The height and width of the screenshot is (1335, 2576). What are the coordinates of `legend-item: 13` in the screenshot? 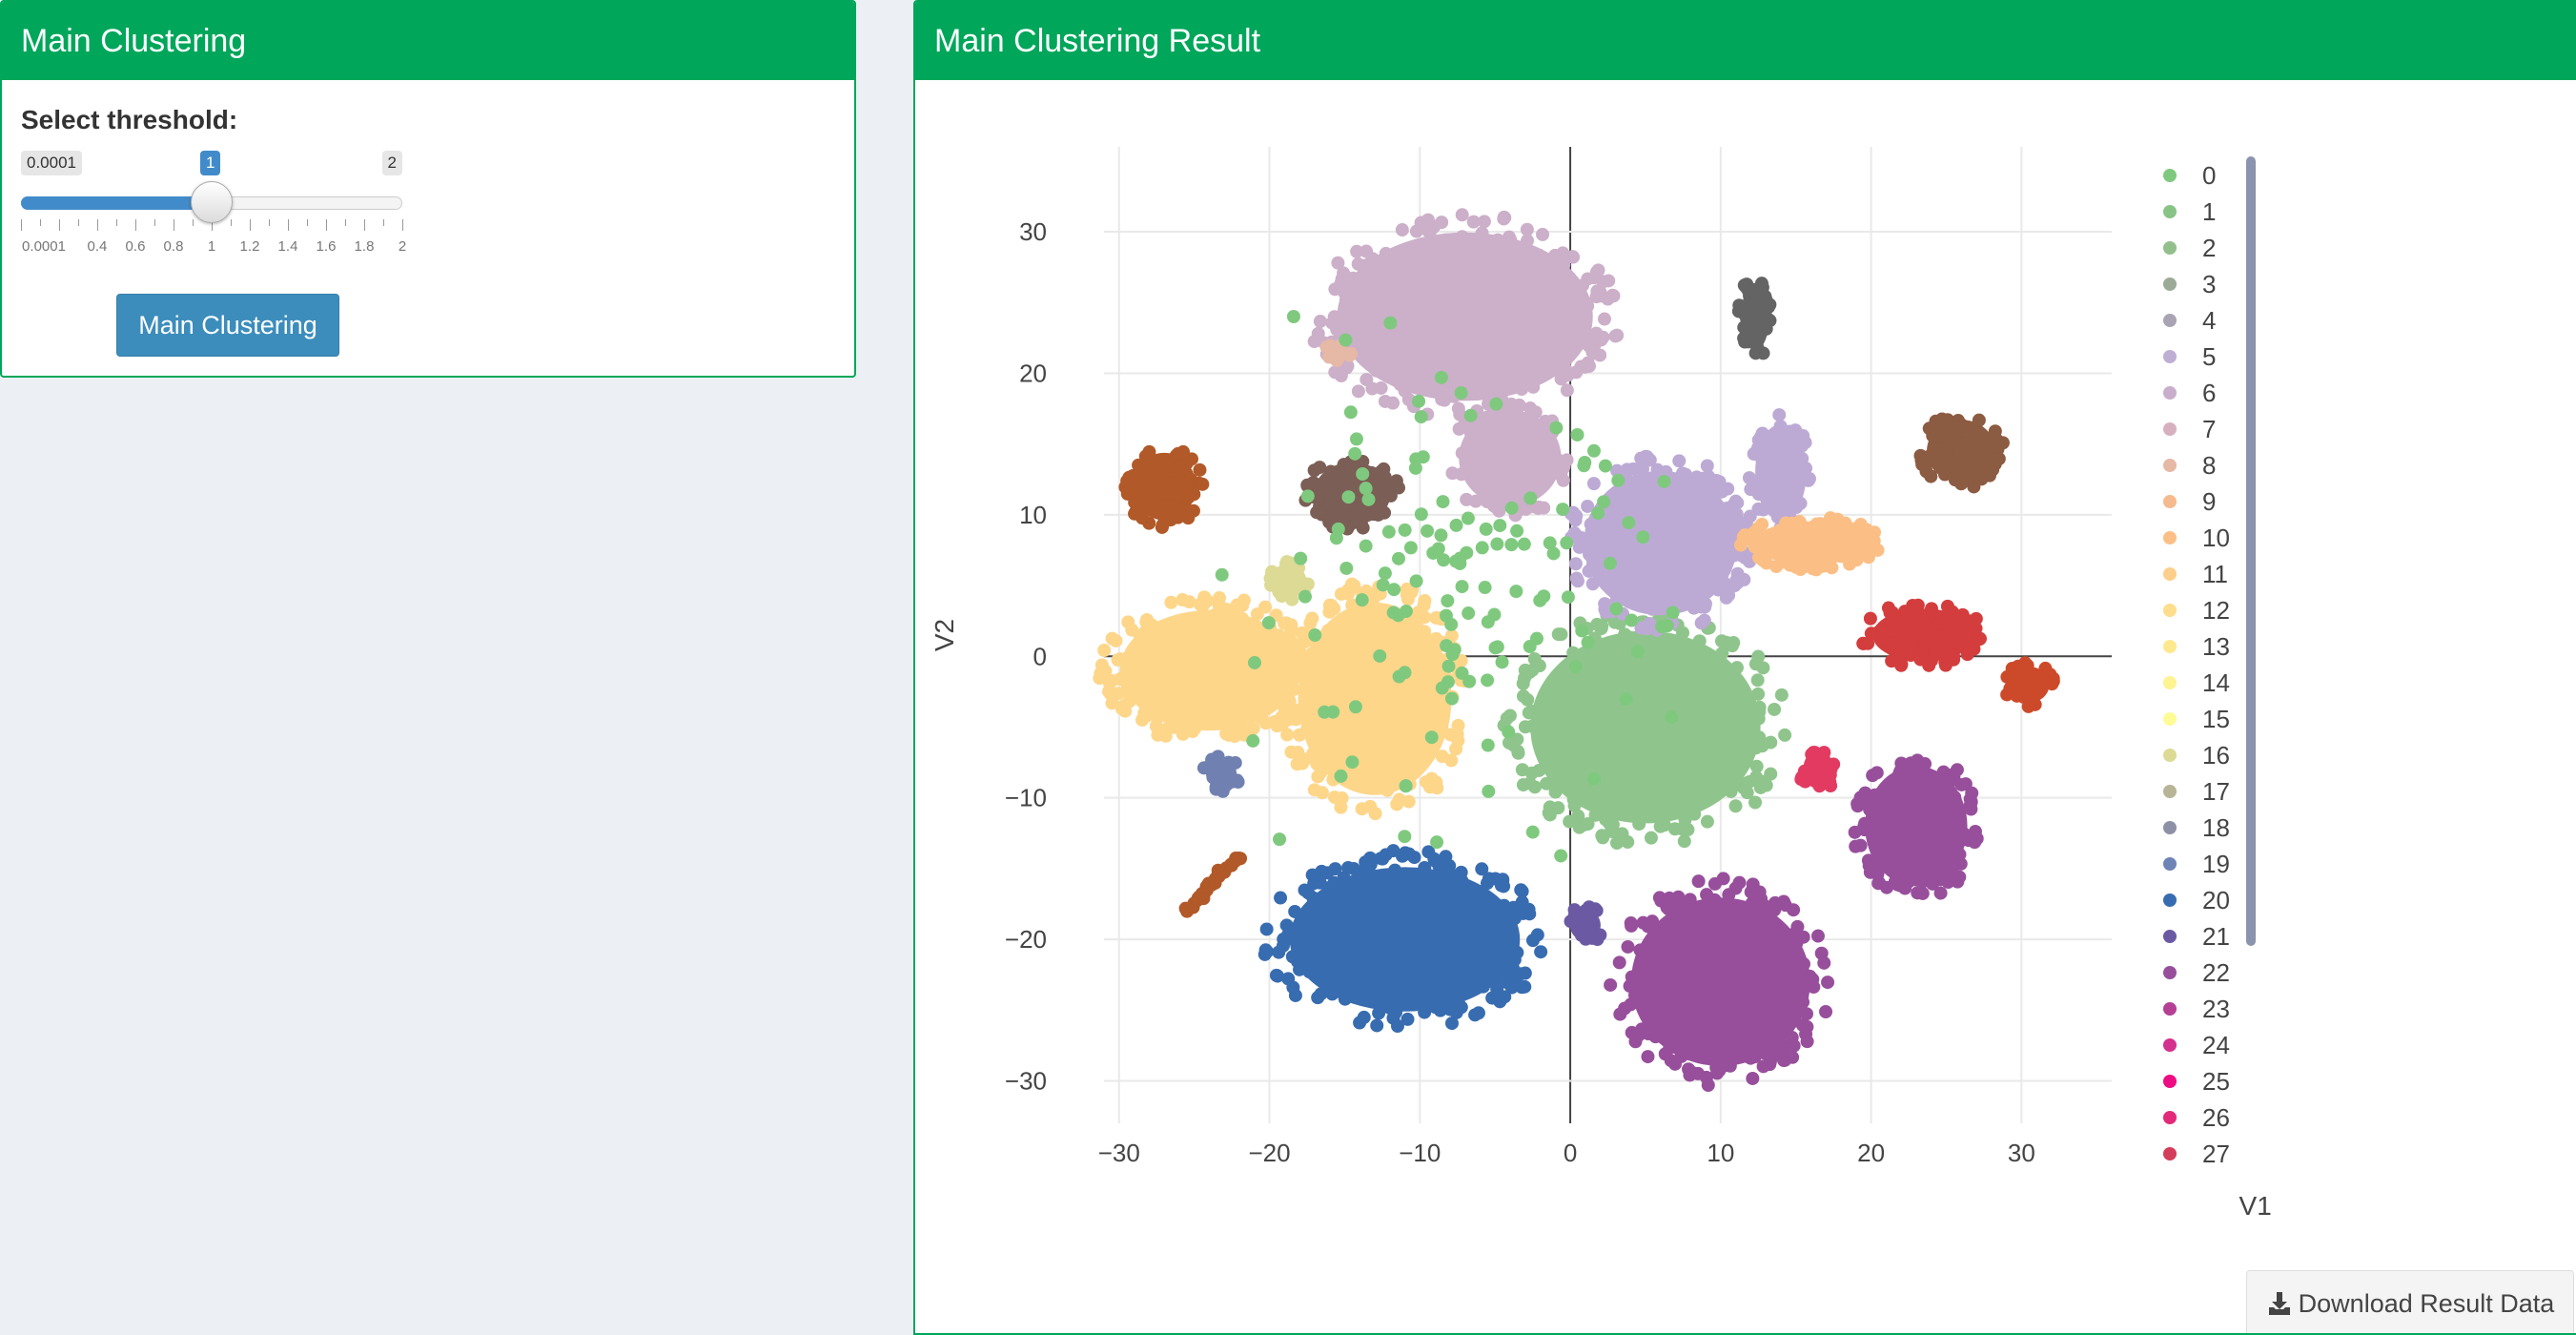 It's located at (2197, 646).